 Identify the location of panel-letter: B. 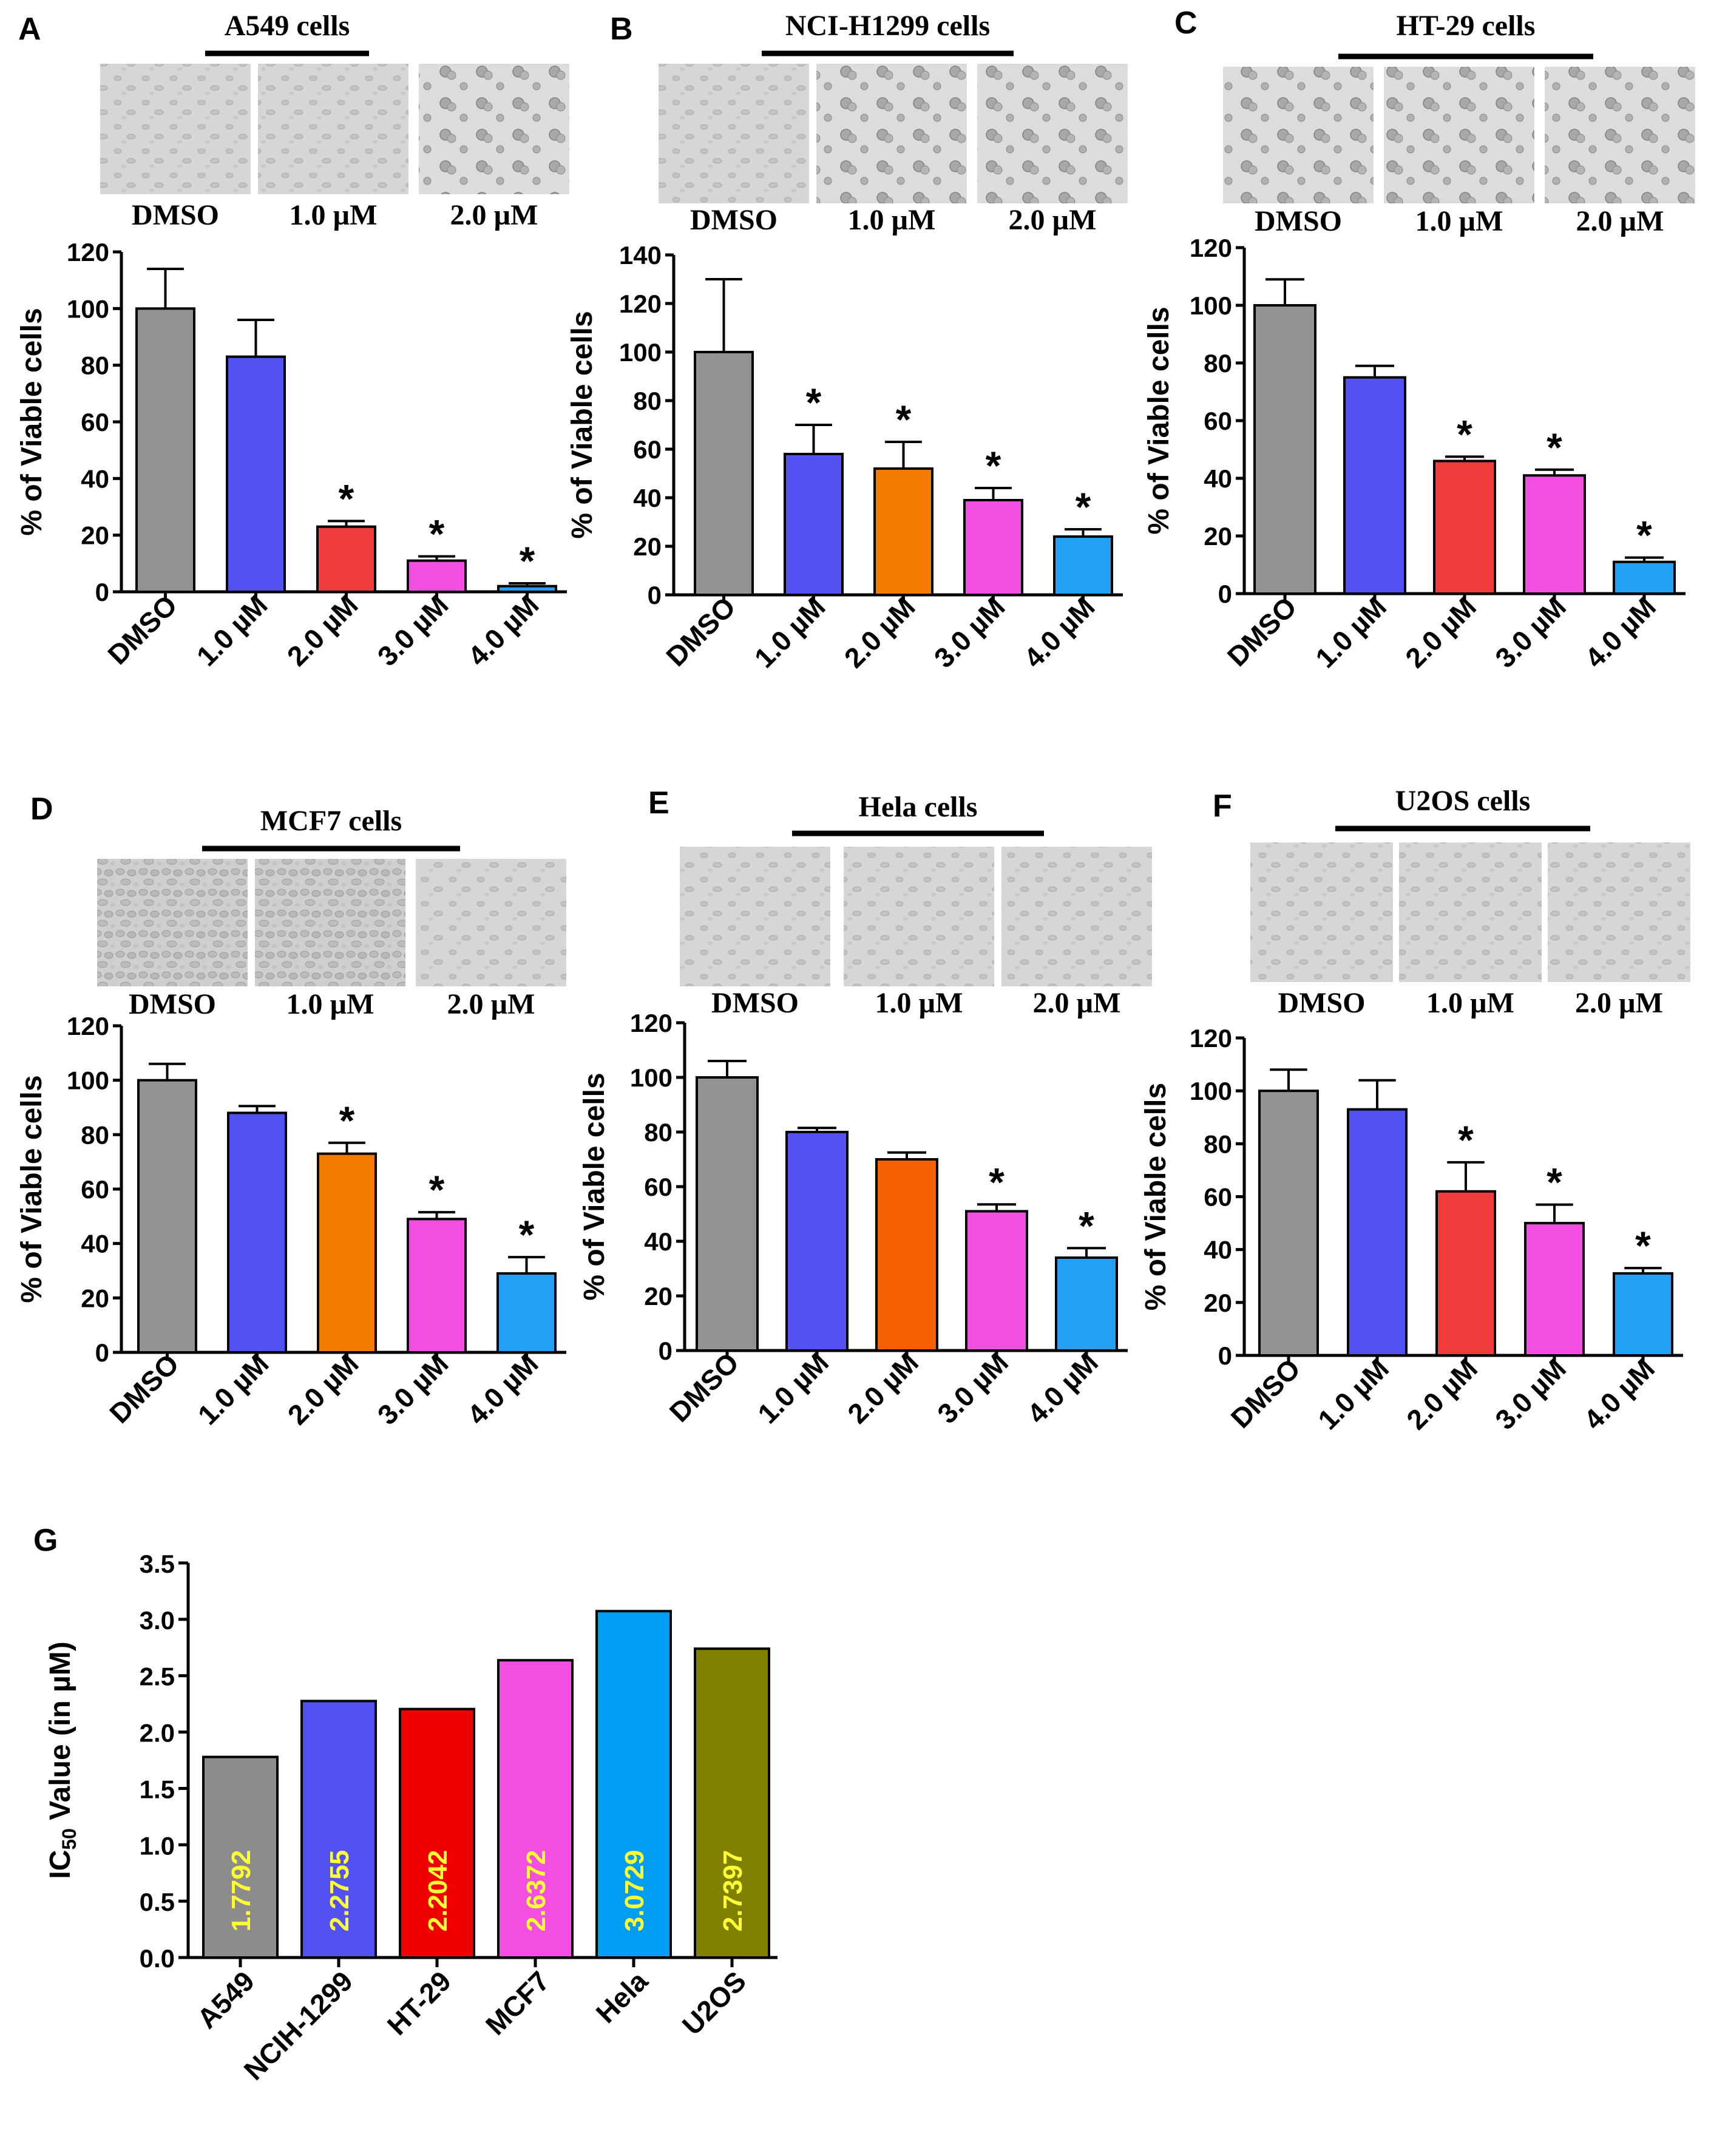
(621, 29).